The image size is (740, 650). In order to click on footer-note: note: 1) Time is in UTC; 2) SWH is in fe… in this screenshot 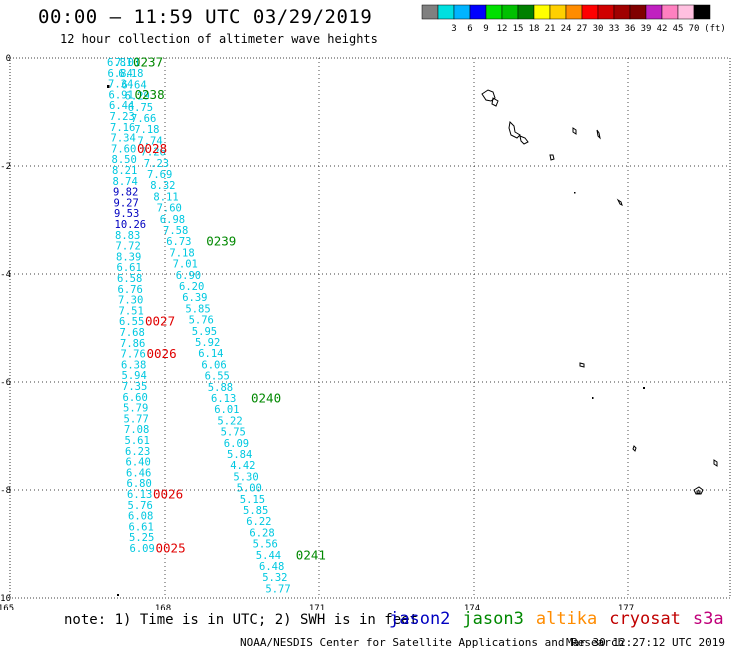, I will do `click(241, 620)`.